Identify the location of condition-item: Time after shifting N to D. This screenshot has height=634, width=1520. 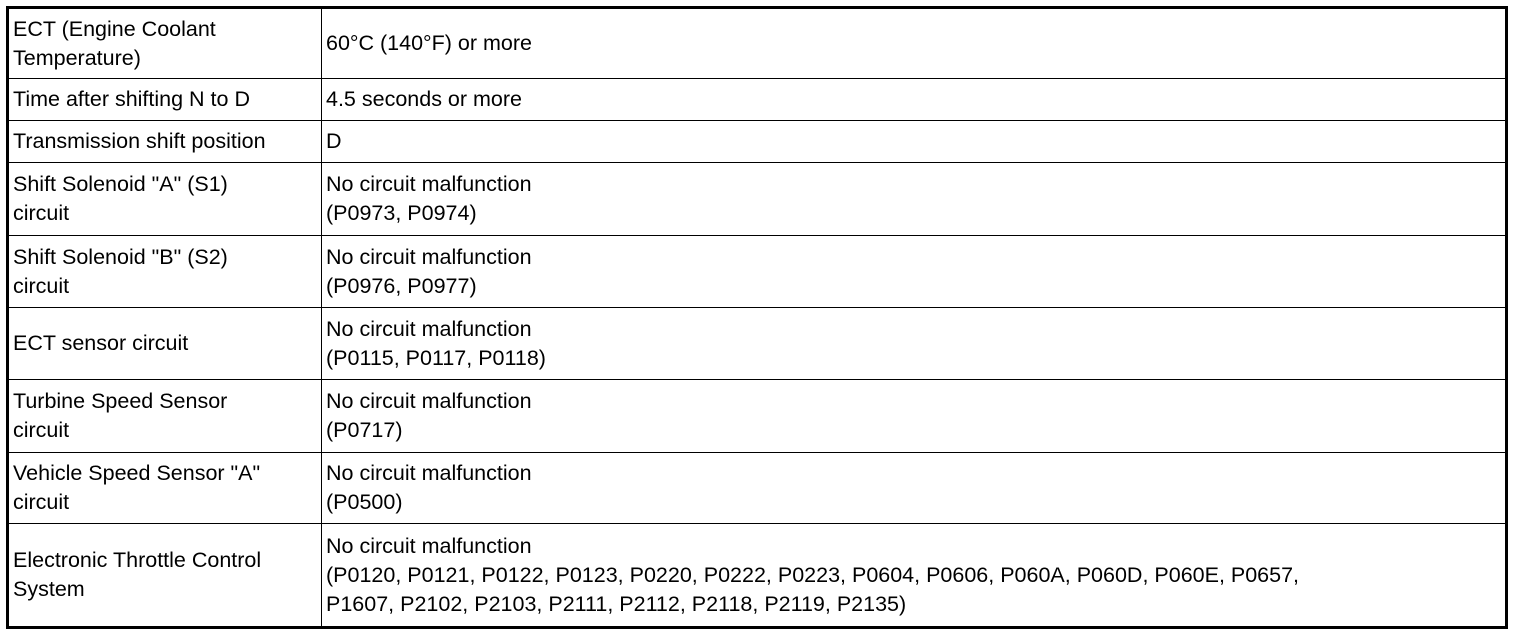
(164, 99).